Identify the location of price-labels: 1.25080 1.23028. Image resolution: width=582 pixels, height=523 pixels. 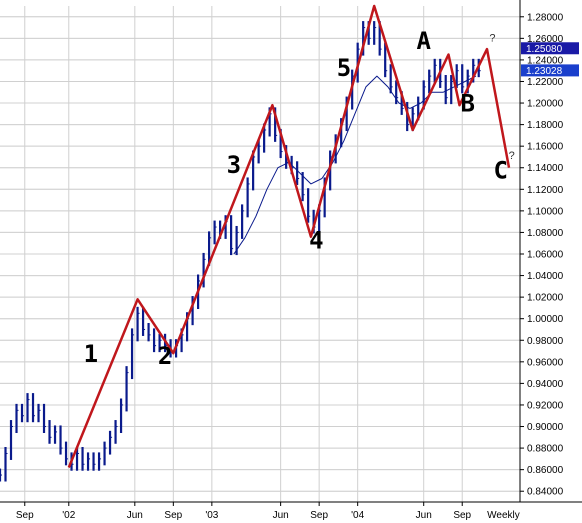
(550, 59).